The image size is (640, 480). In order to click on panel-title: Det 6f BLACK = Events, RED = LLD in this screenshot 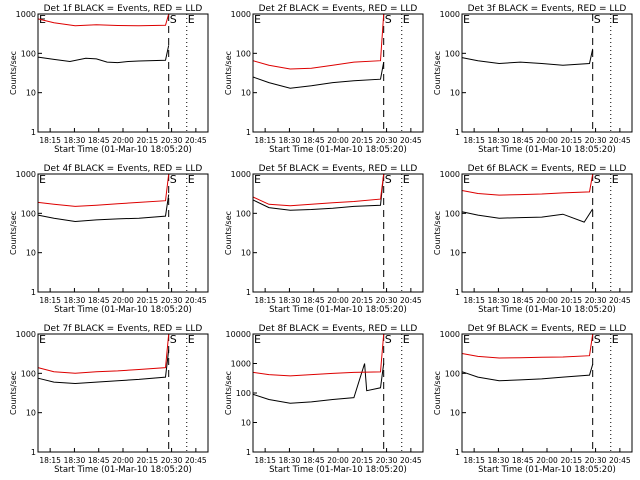, I will do `click(547, 169)`.